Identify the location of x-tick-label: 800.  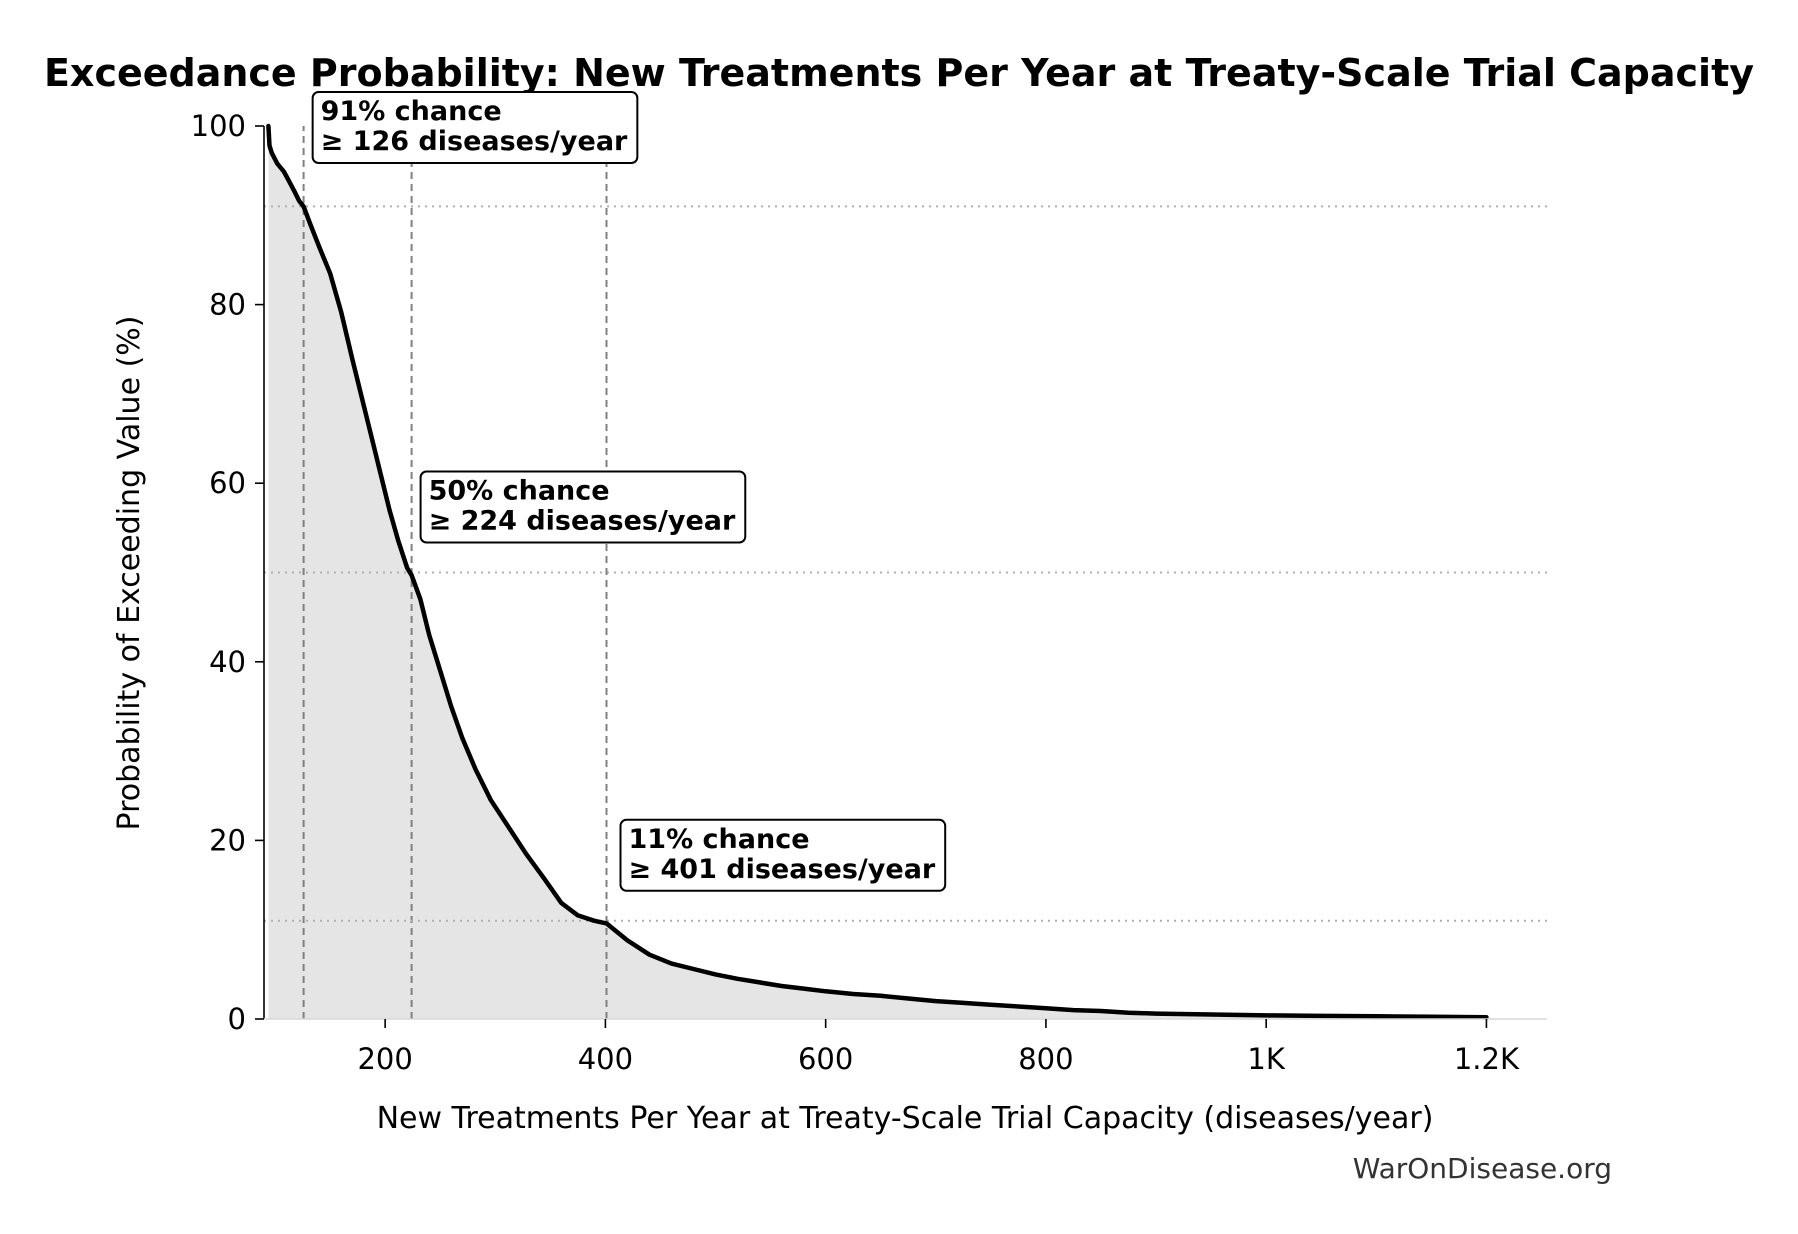
(1045, 1059).